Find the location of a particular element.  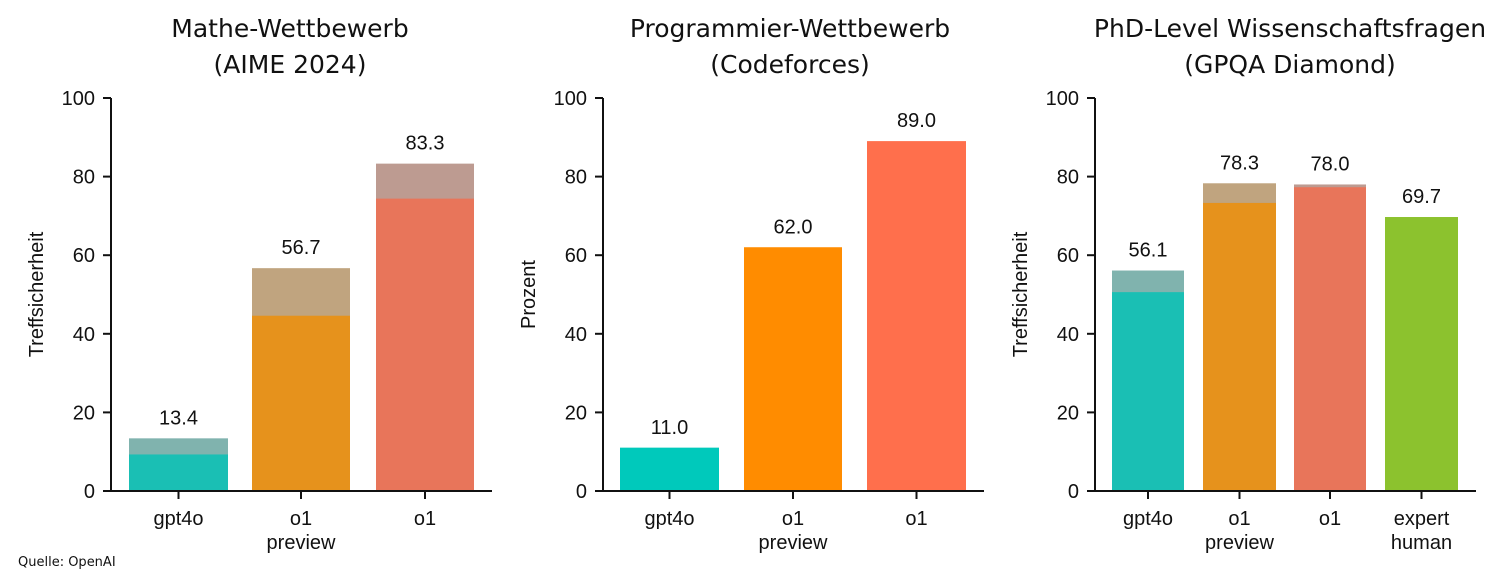

value-label: 89.0 is located at coordinates (916, 121).